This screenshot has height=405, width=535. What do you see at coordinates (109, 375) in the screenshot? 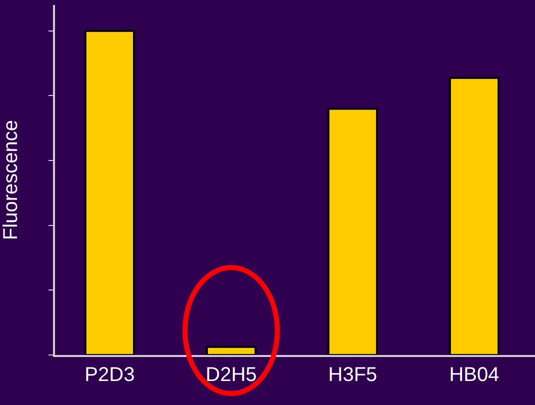
I see `x-tick-label: P2D3` at bounding box center [109, 375].